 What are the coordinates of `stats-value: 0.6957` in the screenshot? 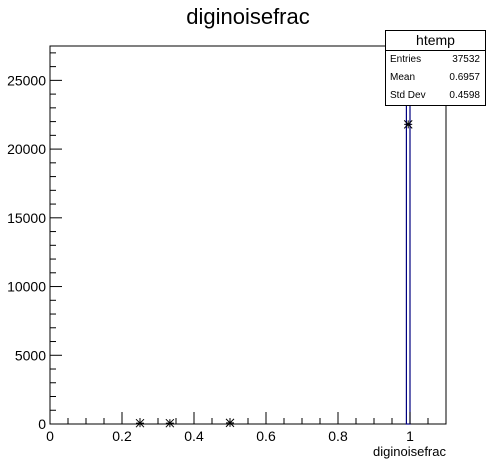 It's located at (464, 77).